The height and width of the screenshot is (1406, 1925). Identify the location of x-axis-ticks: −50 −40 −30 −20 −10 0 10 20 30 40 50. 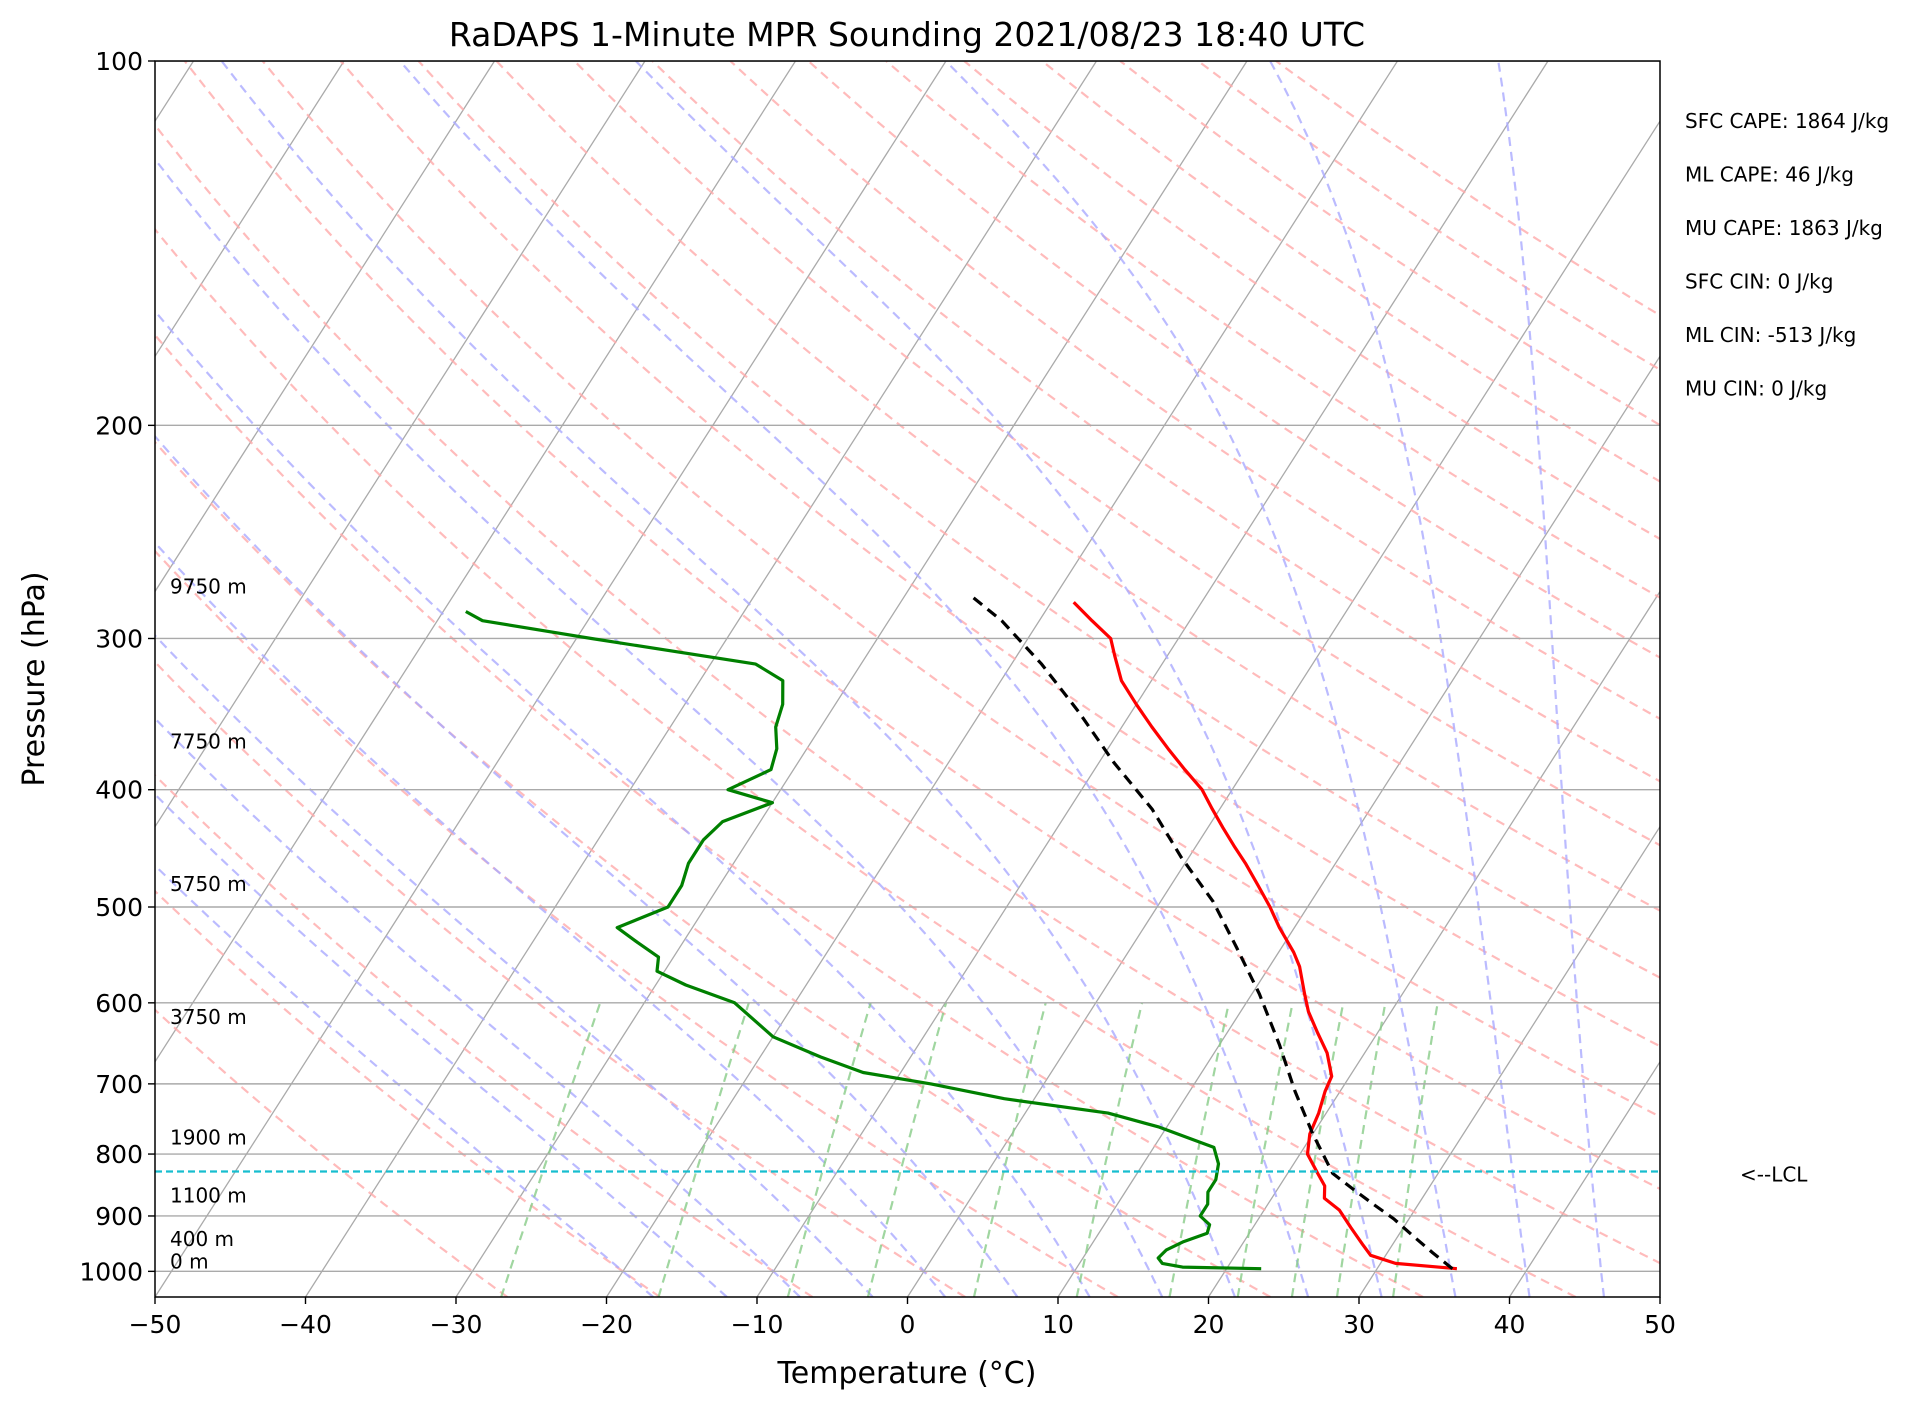
(902, 1318).